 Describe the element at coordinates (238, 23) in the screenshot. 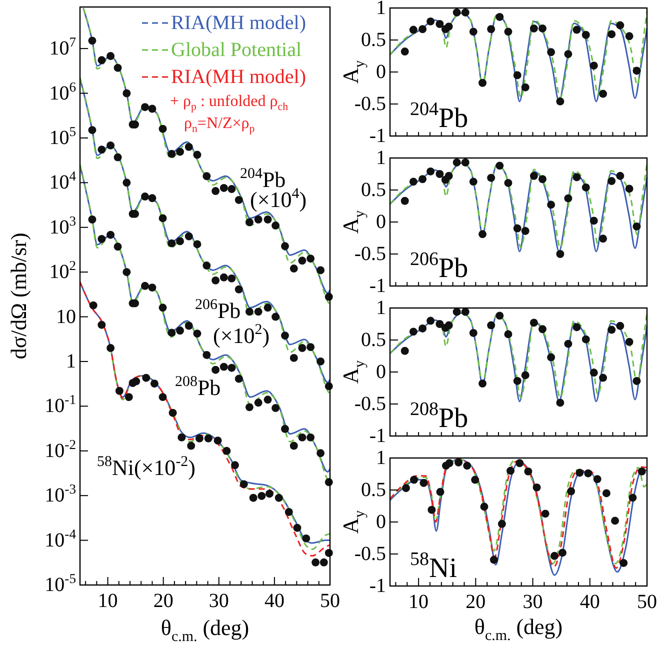

I see `legend-label: RIA(MH model)` at that location.